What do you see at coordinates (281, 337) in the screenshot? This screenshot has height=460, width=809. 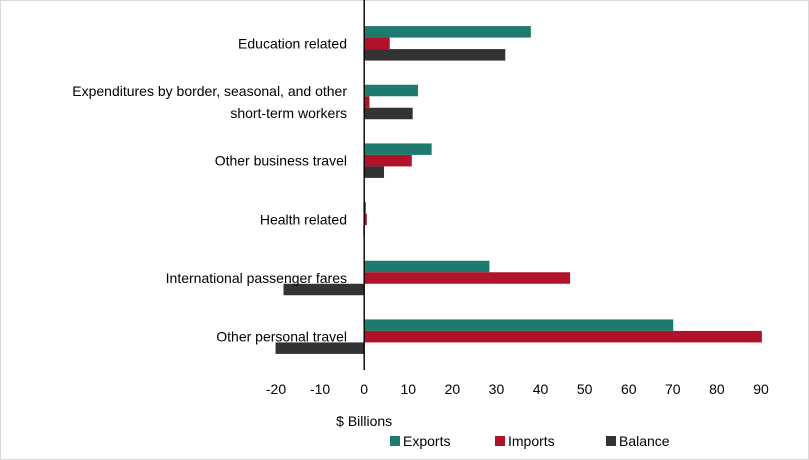 I see `category-label: Other personal travel` at bounding box center [281, 337].